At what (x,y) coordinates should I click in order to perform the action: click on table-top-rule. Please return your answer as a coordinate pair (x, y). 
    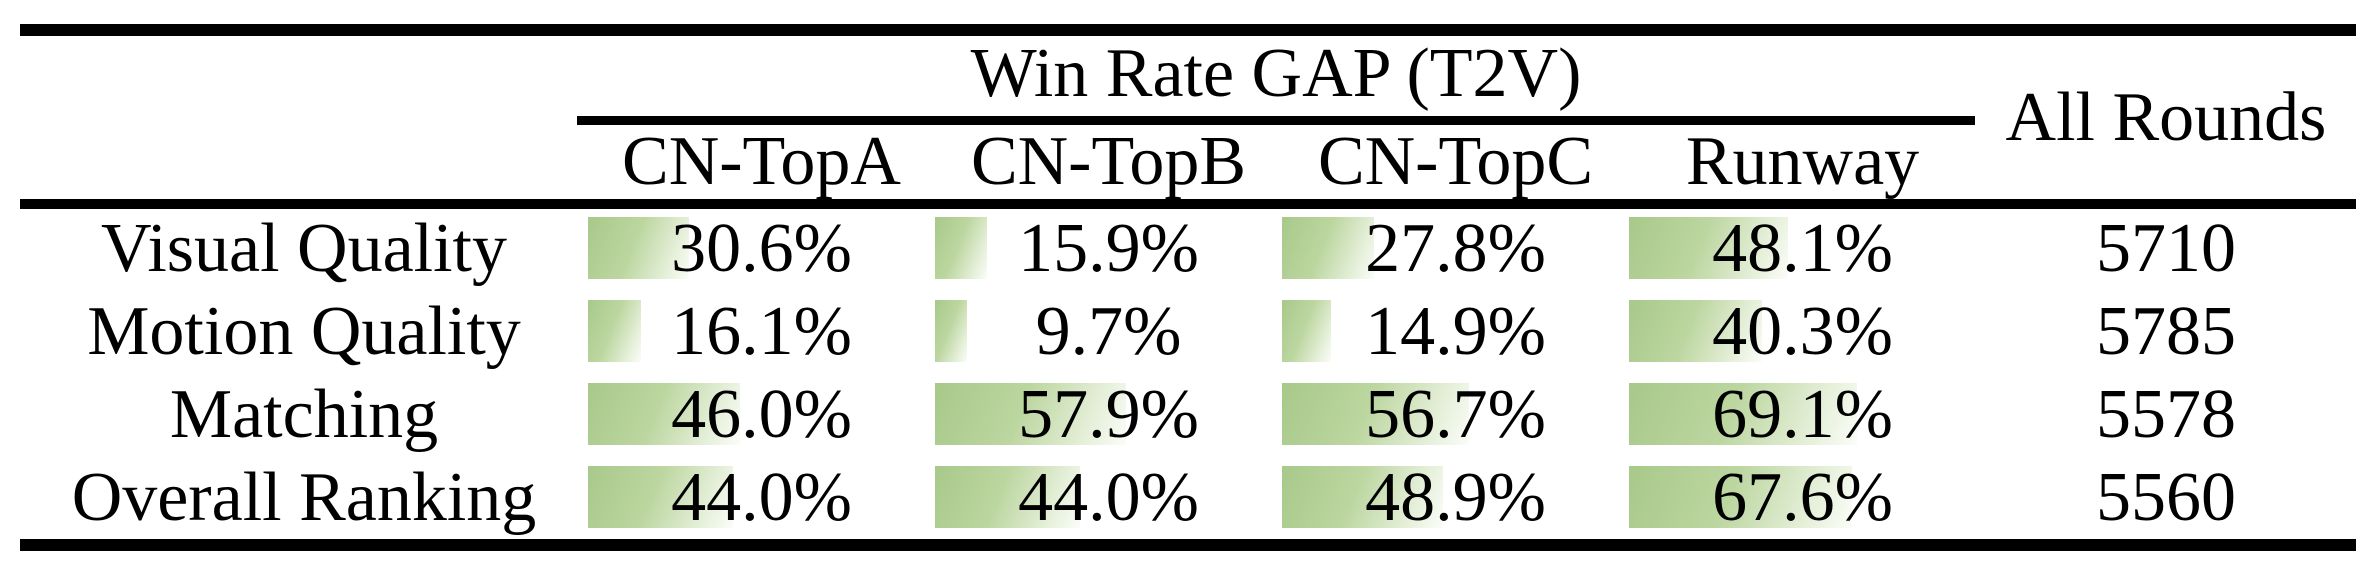
    Looking at the image, I should click on (1188, 30).